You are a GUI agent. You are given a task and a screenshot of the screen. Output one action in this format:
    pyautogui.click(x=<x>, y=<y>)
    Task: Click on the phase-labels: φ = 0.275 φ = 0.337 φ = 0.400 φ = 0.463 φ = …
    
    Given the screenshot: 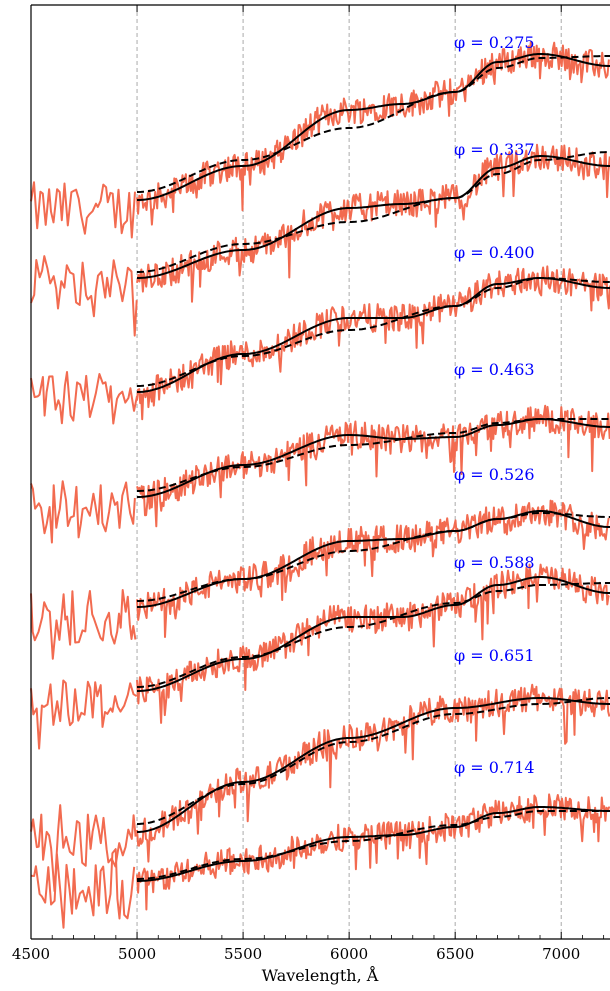 What is the action you would take?
    pyautogui.click(x=494, y=405)
    